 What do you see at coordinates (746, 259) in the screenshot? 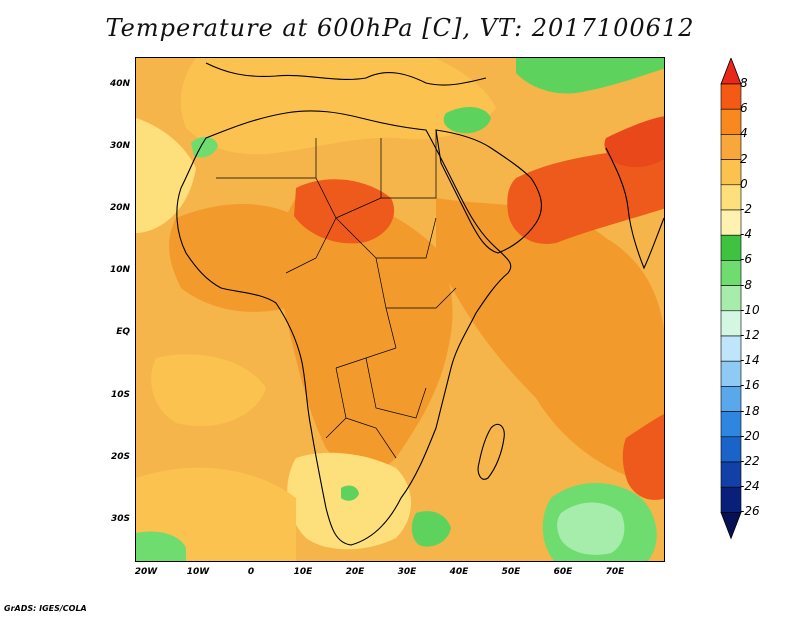
I see `colorbar-label: -6` at bounding box center [746, 259].